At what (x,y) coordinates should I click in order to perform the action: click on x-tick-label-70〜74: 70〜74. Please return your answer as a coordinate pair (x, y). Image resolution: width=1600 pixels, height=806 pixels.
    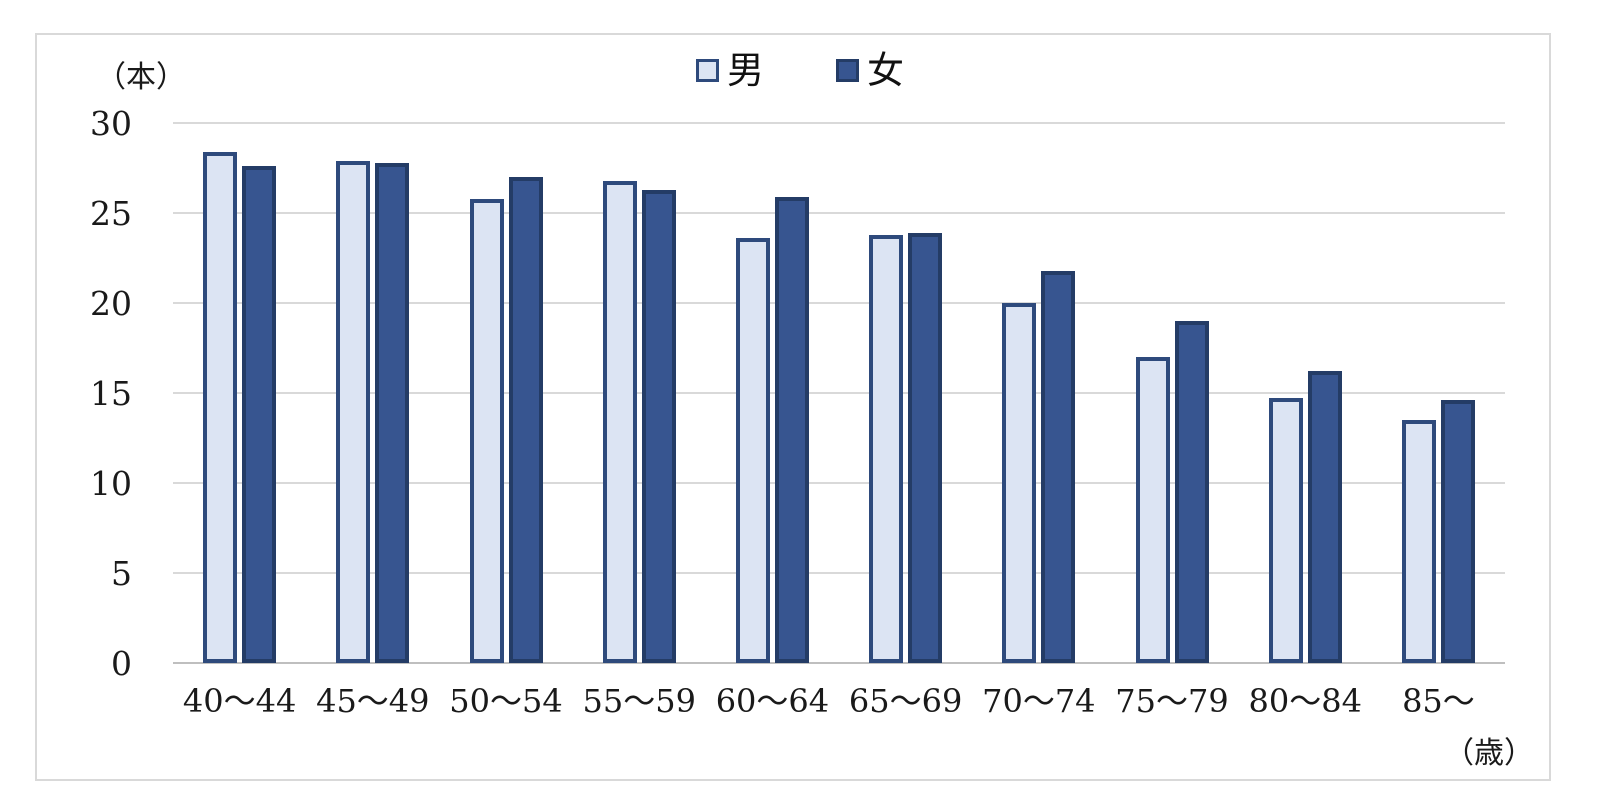
    Looking at the image, I should click on (1039, 701).